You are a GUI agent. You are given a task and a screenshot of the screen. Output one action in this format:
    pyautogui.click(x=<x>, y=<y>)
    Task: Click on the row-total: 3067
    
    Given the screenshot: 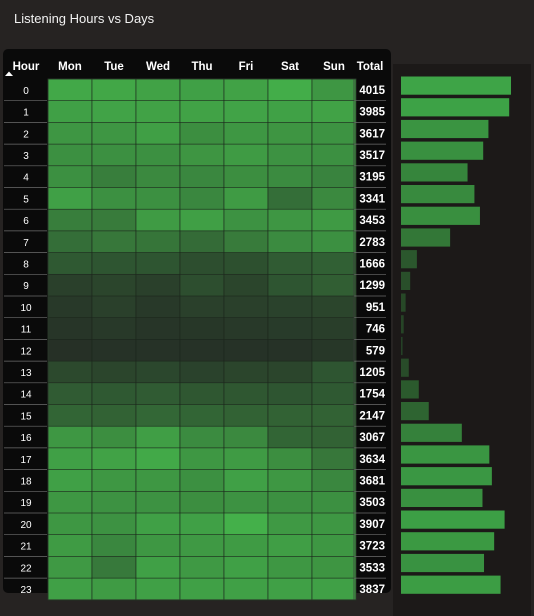 What is the action you would take?
    pyautogui.click(x=372, y=438)
    